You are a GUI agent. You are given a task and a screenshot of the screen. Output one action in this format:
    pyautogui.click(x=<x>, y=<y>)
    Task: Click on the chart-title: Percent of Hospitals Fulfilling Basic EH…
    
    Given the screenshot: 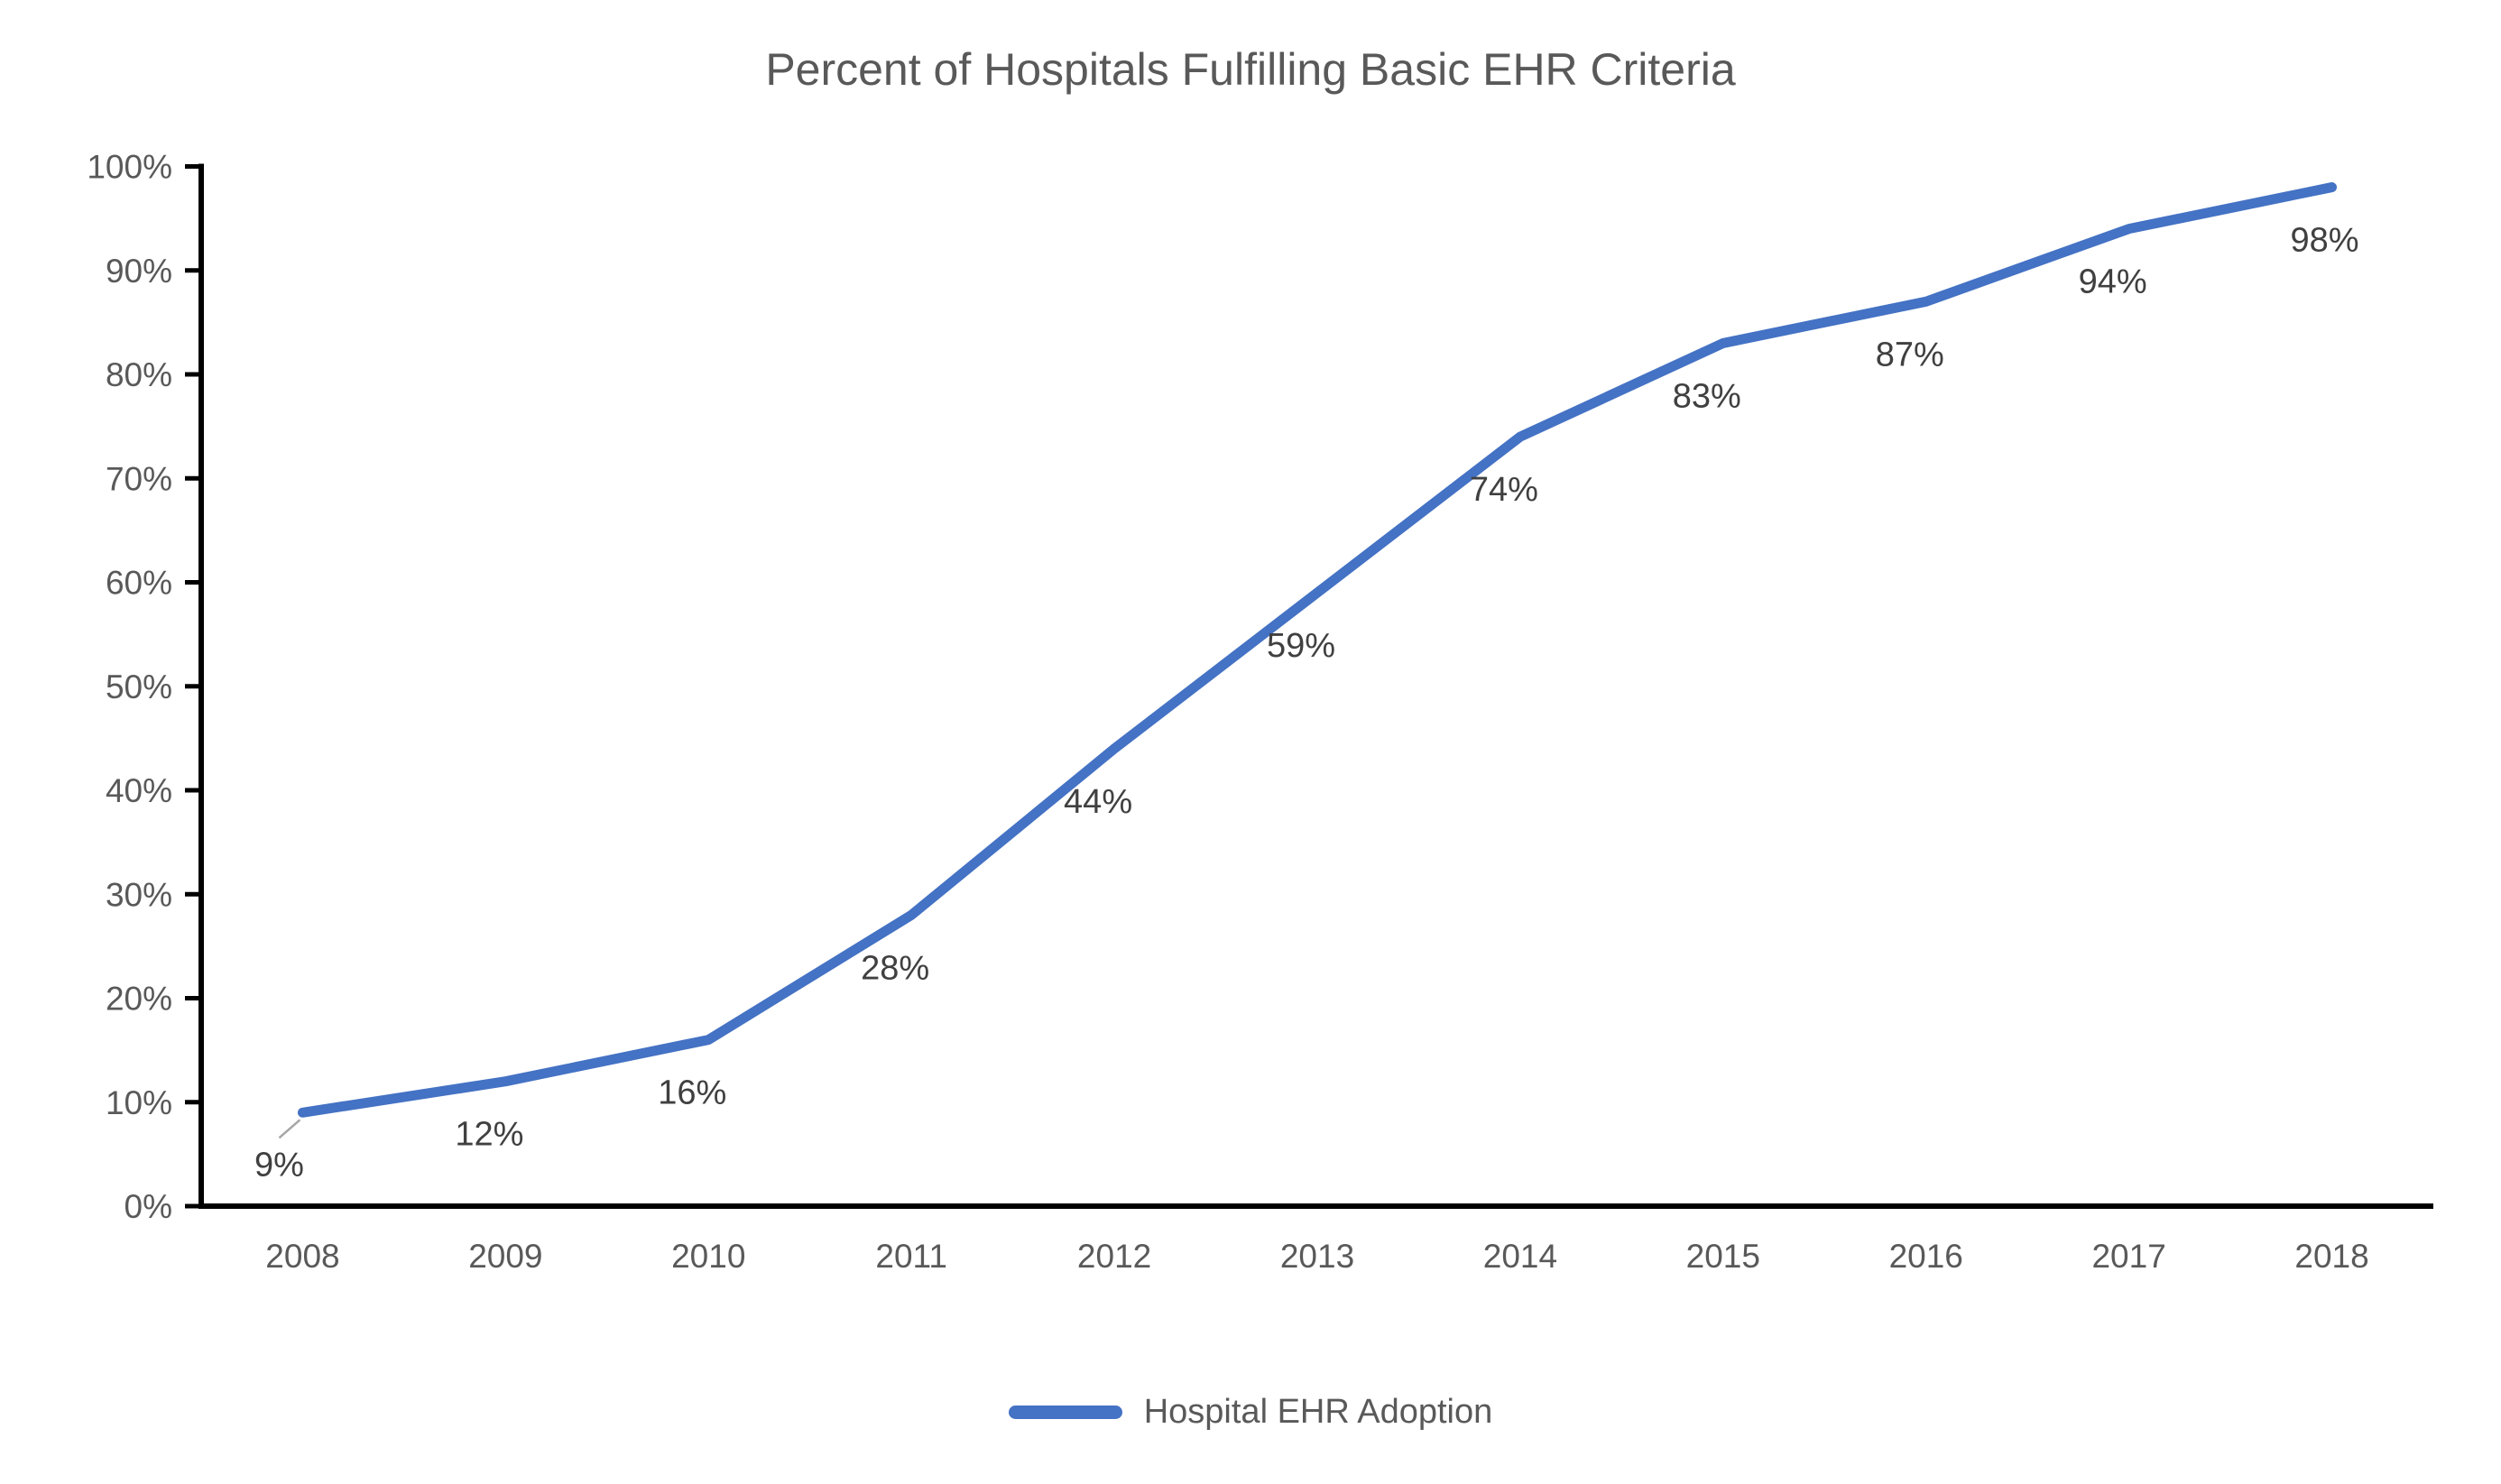 What is the action you would take?
    pyautogui.click(x=1250, y=69)
    